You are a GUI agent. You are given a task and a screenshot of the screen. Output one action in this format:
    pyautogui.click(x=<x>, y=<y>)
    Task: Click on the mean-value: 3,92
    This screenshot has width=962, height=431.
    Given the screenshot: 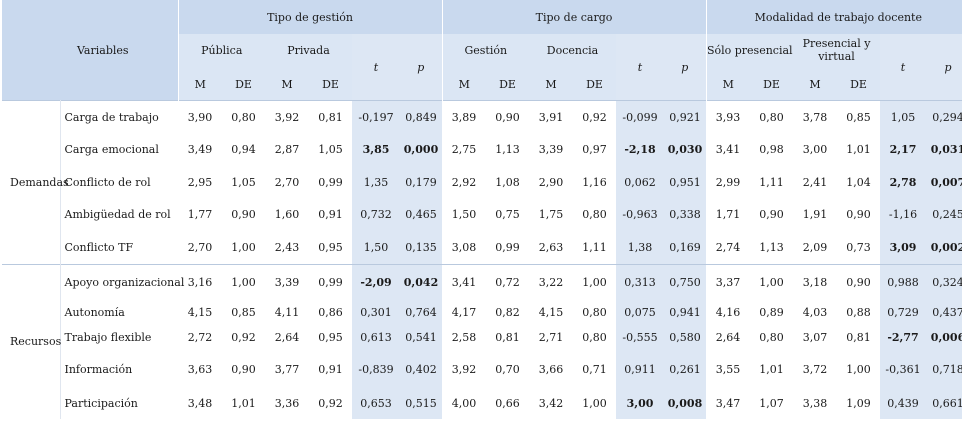 What is the action you would take?
    pyautogui.click(x=287, y=117)
    